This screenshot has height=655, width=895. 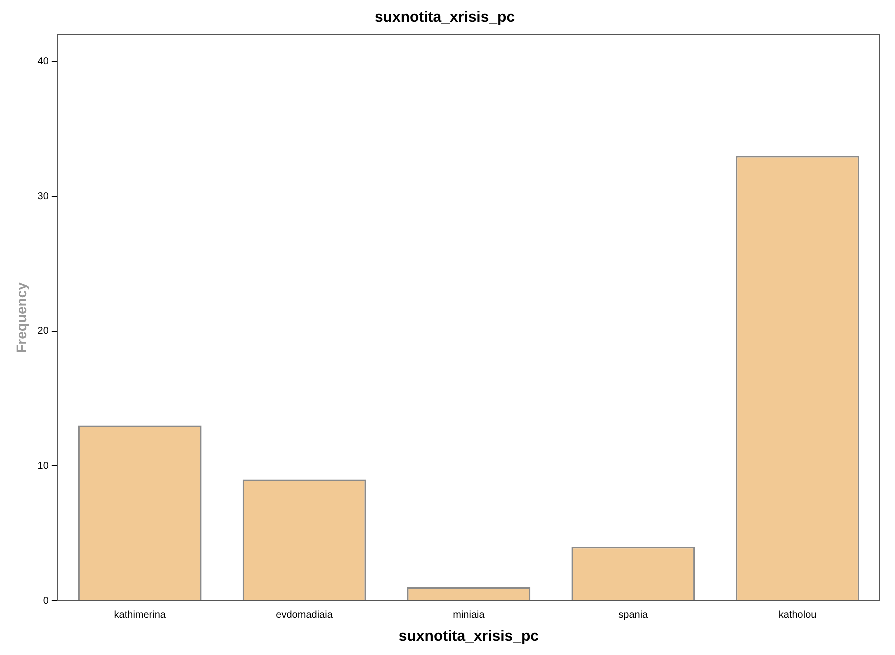 I want to click on y-tick-label: 40, so click(x=44, y=62).